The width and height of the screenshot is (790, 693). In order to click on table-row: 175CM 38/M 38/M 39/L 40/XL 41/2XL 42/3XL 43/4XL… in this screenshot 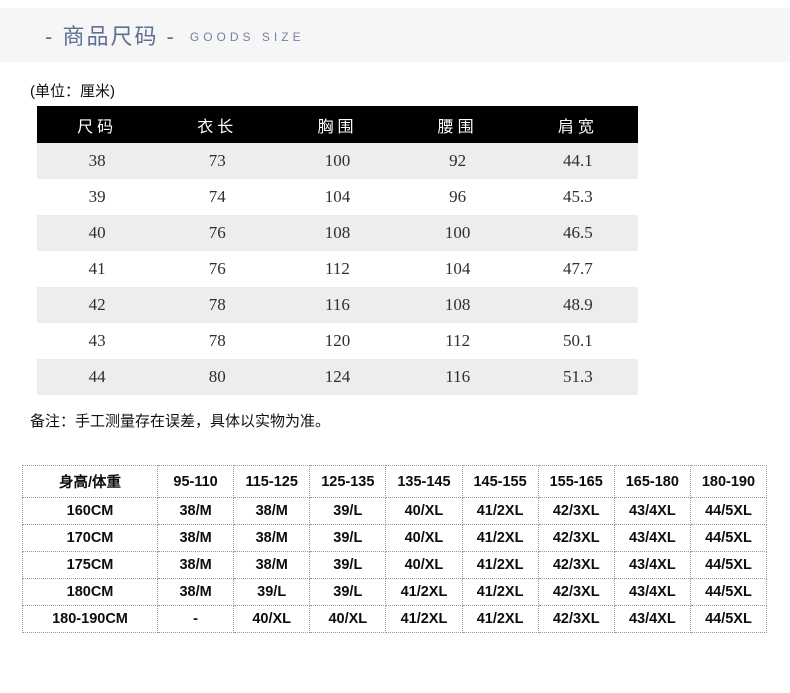, I will do `click(395, 565)`.